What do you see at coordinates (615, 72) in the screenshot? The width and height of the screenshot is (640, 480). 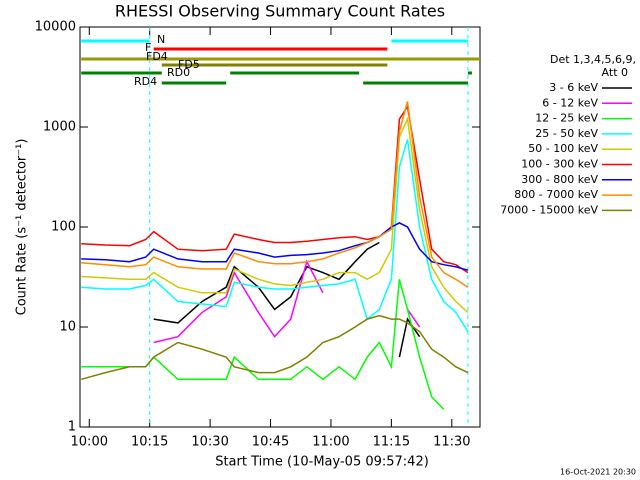 I see `legend-title: Att 0` at bounding box center [615, 72].